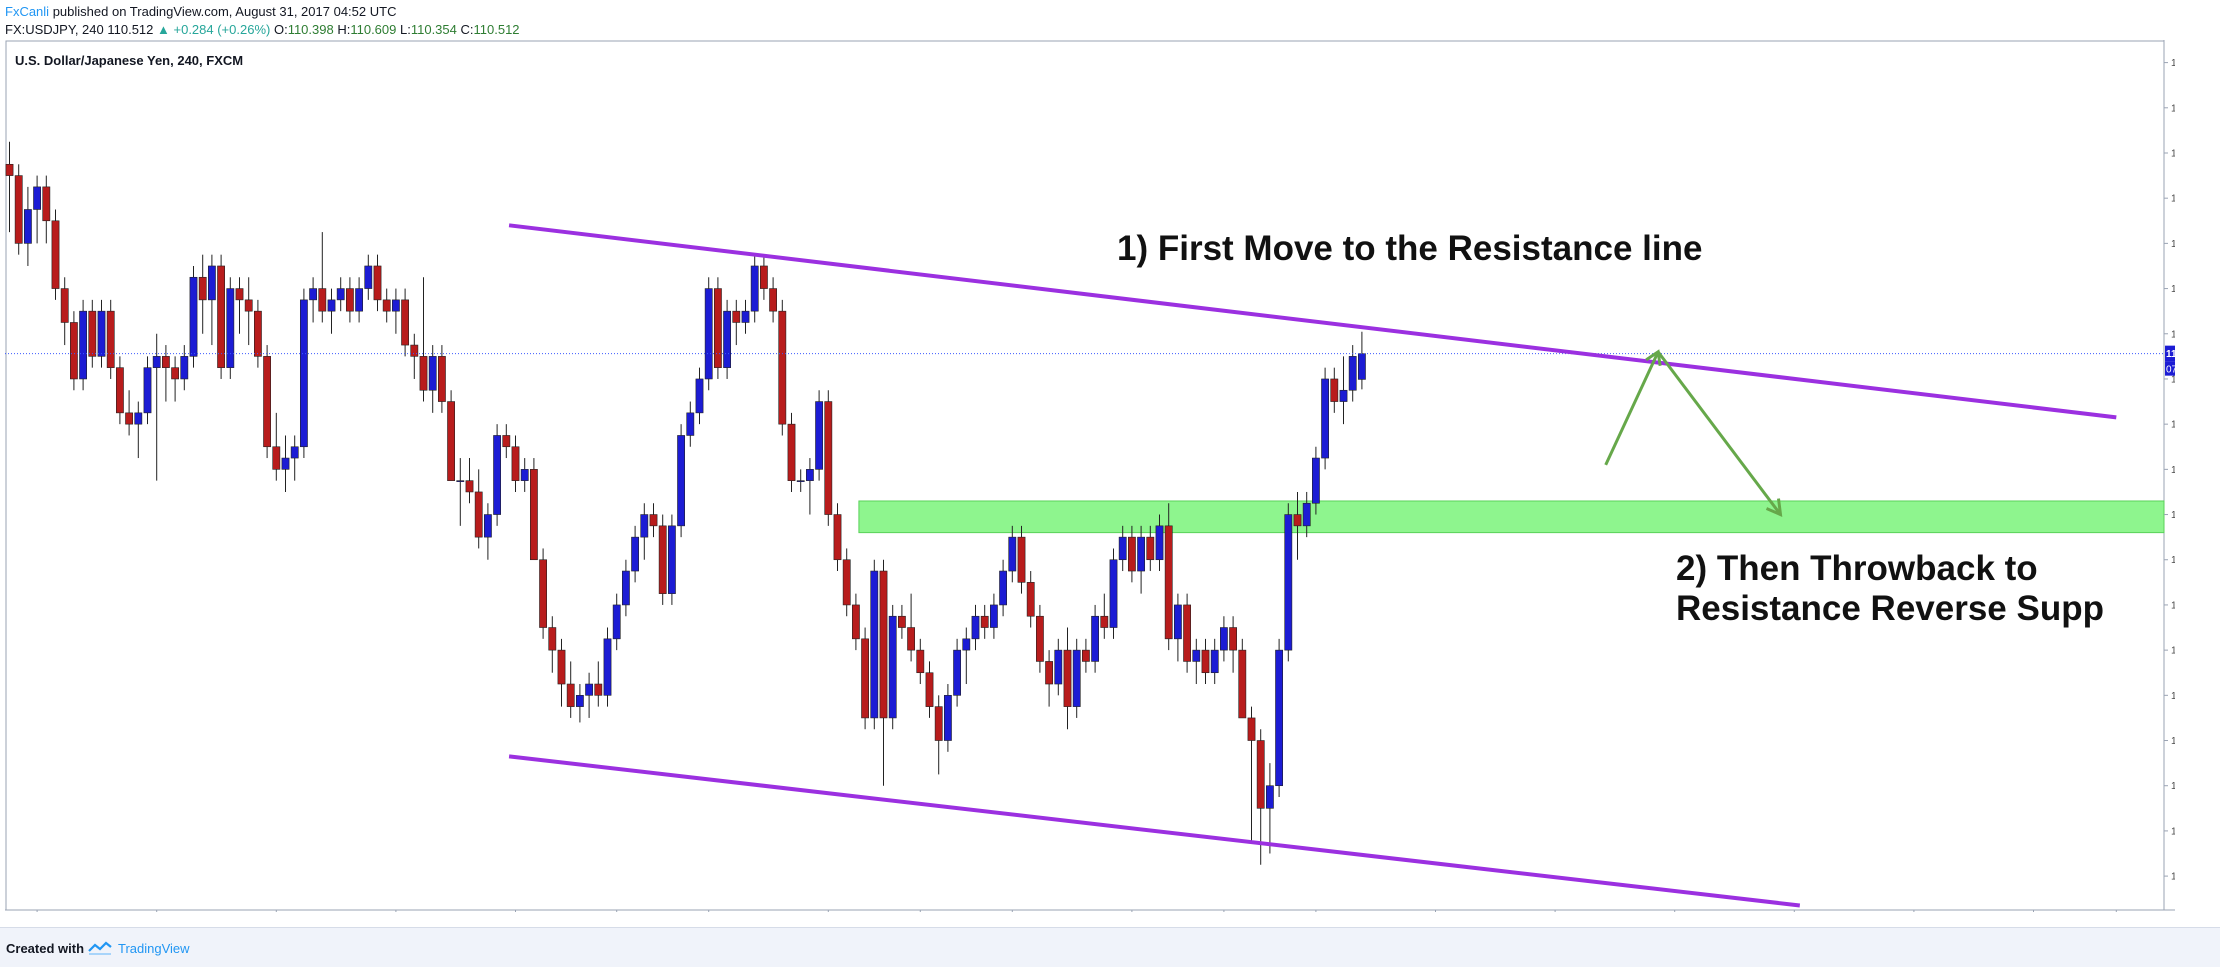 Image resolution: width=2220 pixels, height=967 pixels. Describe the element at coordinates (27, 11) in the screenshot. I see `author-link: FxCanli` at that location.